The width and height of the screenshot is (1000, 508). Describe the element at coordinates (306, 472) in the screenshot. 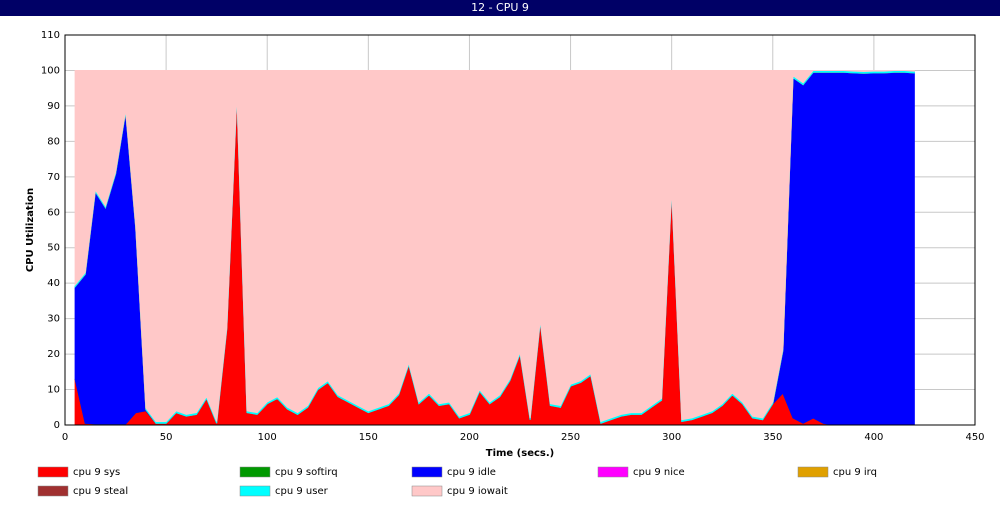

I see `legend-label: cpu 9 softirq` at that location.